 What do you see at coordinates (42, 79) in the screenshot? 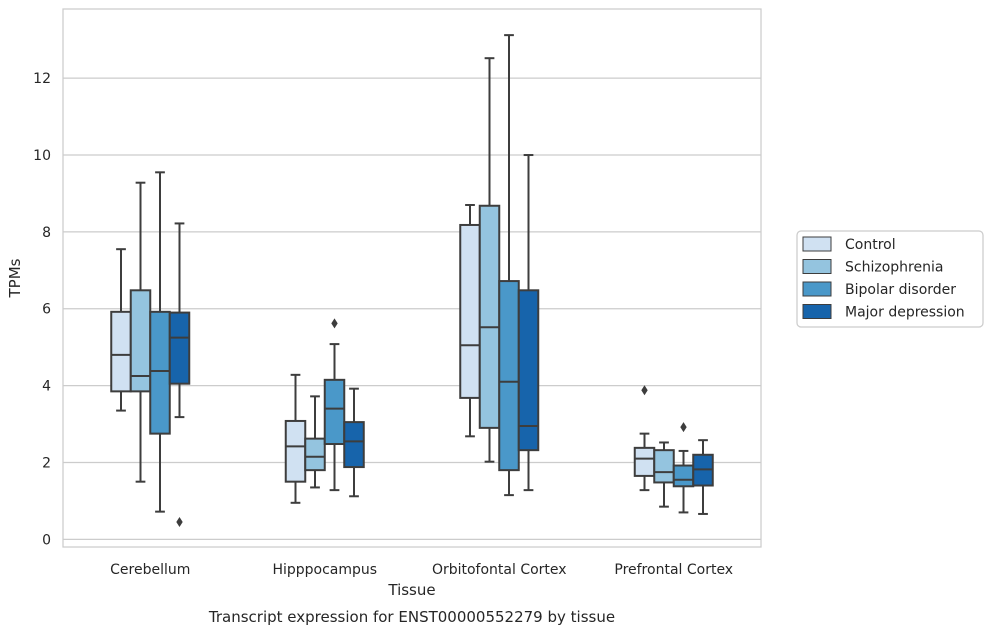
I see `y-tick-label: 12` at bounding box center [42, 79].